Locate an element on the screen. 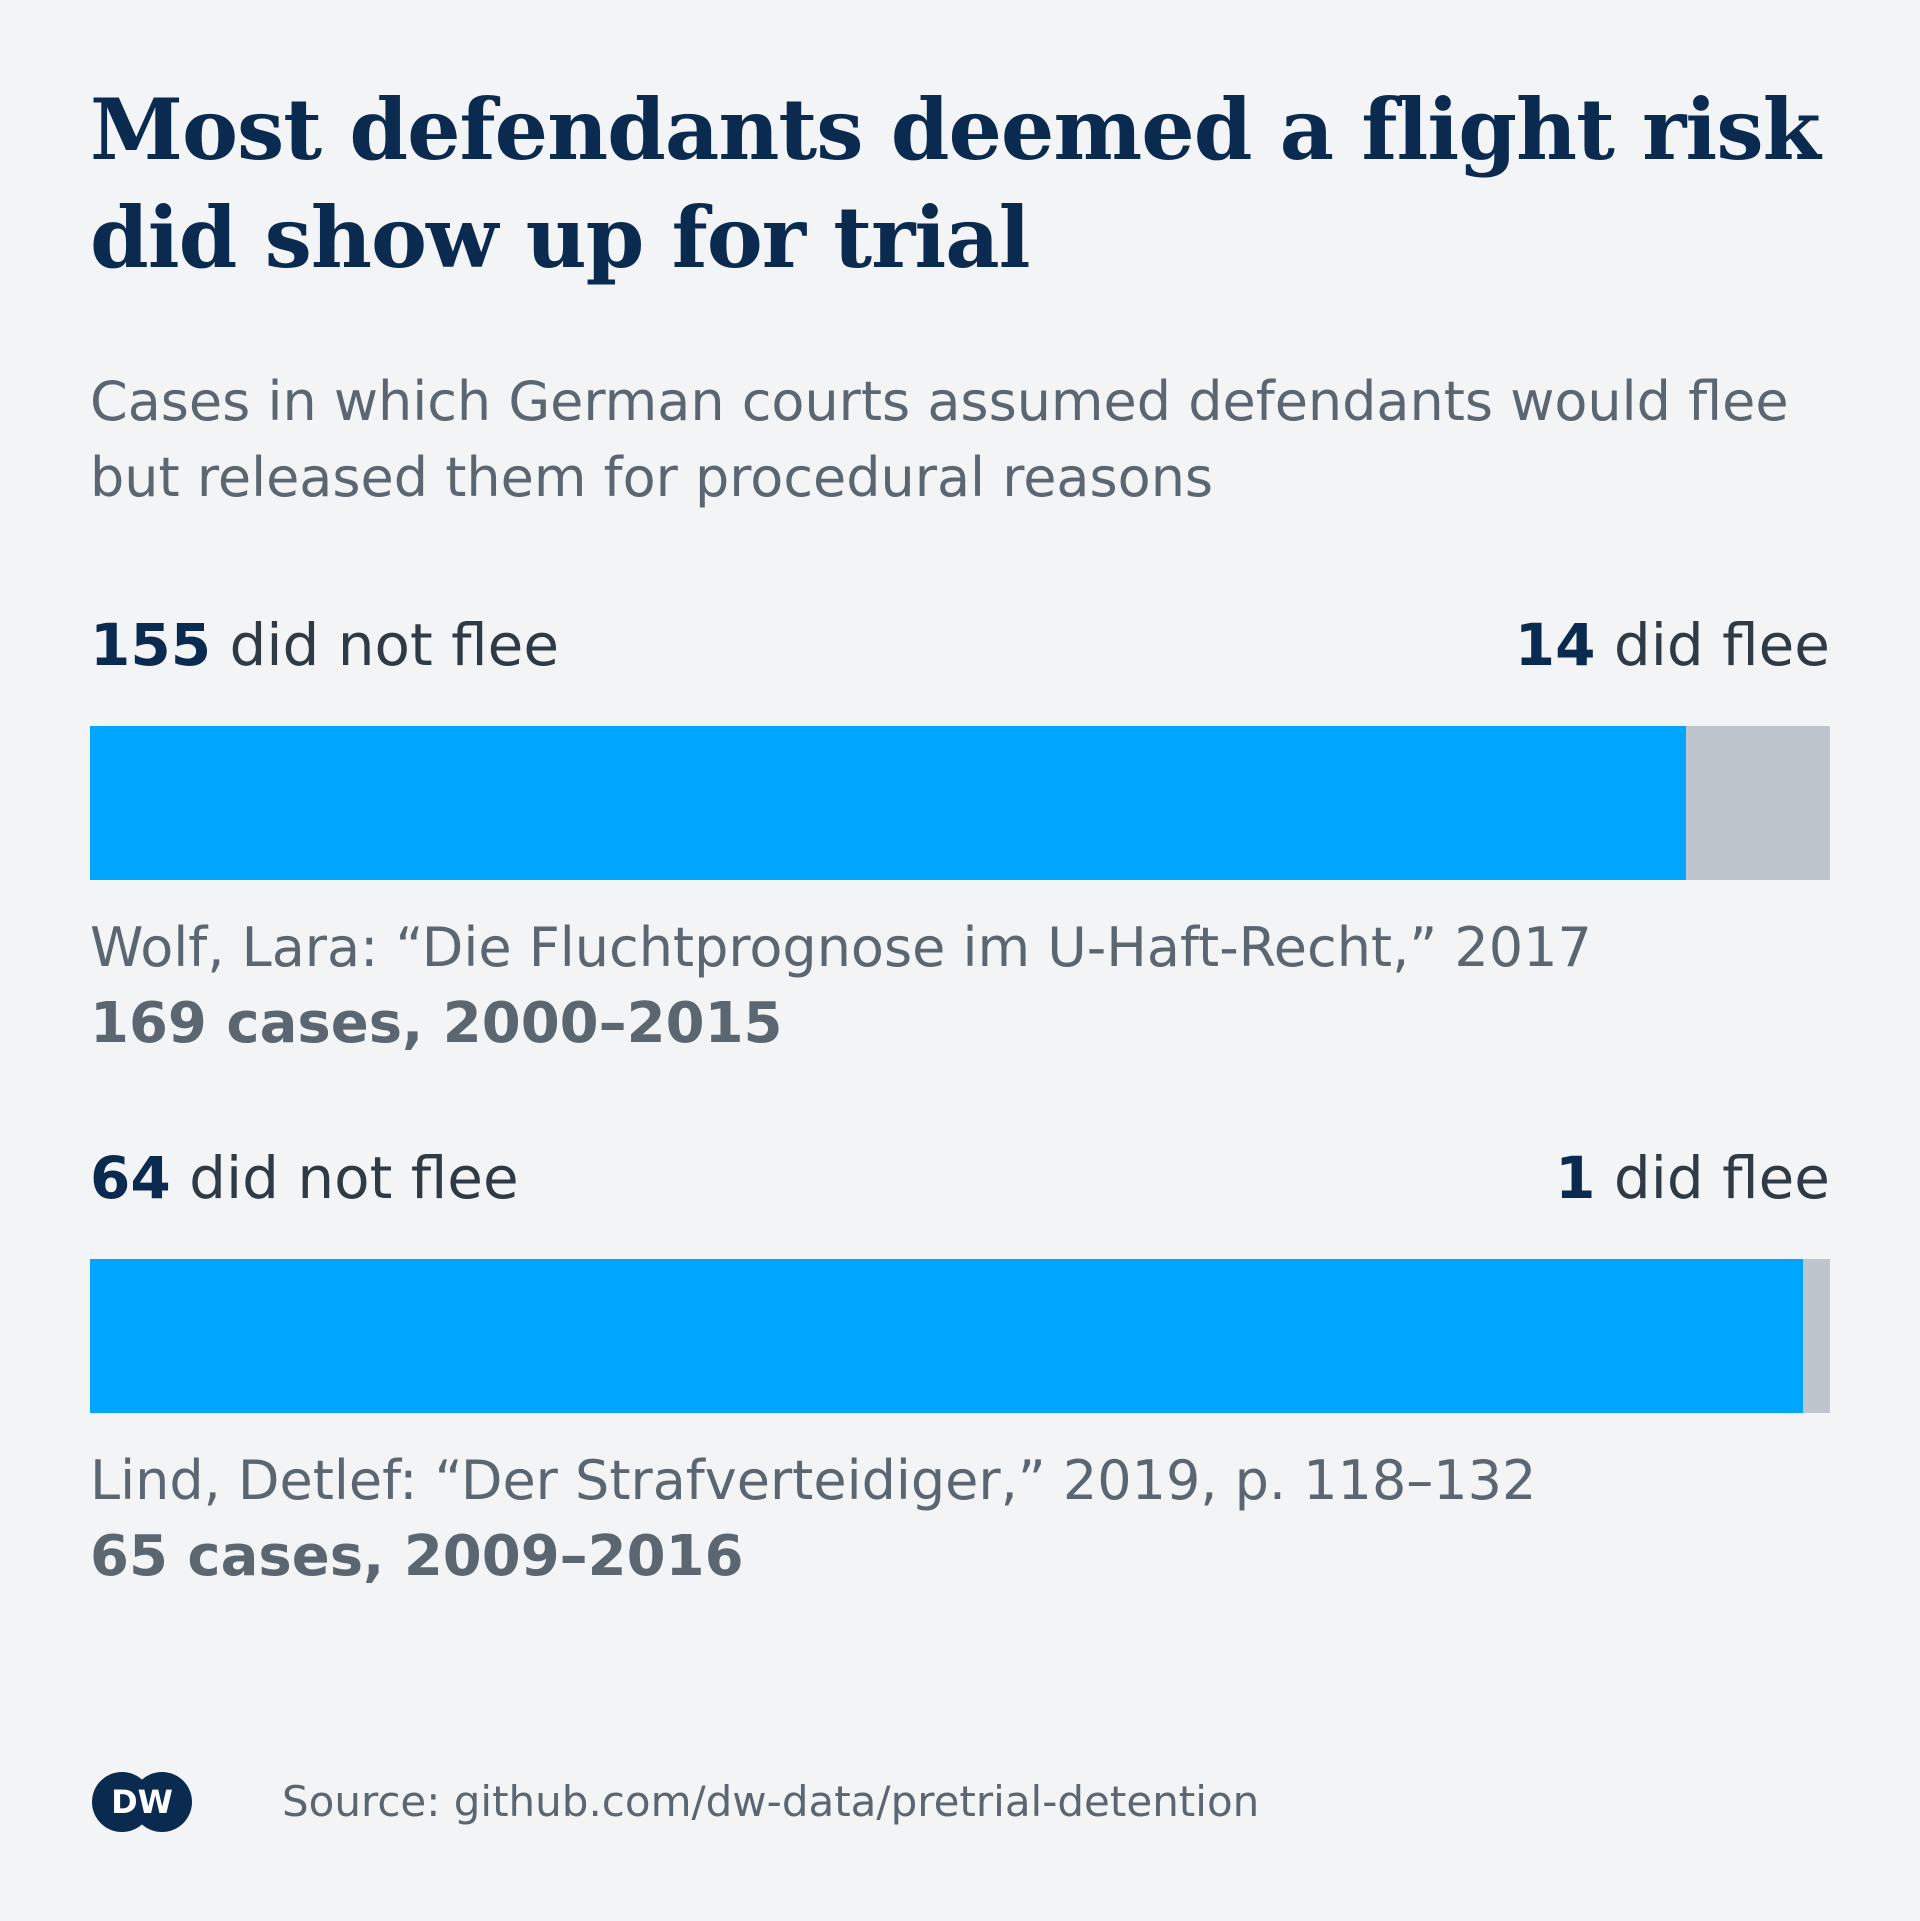 The image size is (1920, 1921). did-not-flee-count: 64 is located at coordinates (130, 1178).